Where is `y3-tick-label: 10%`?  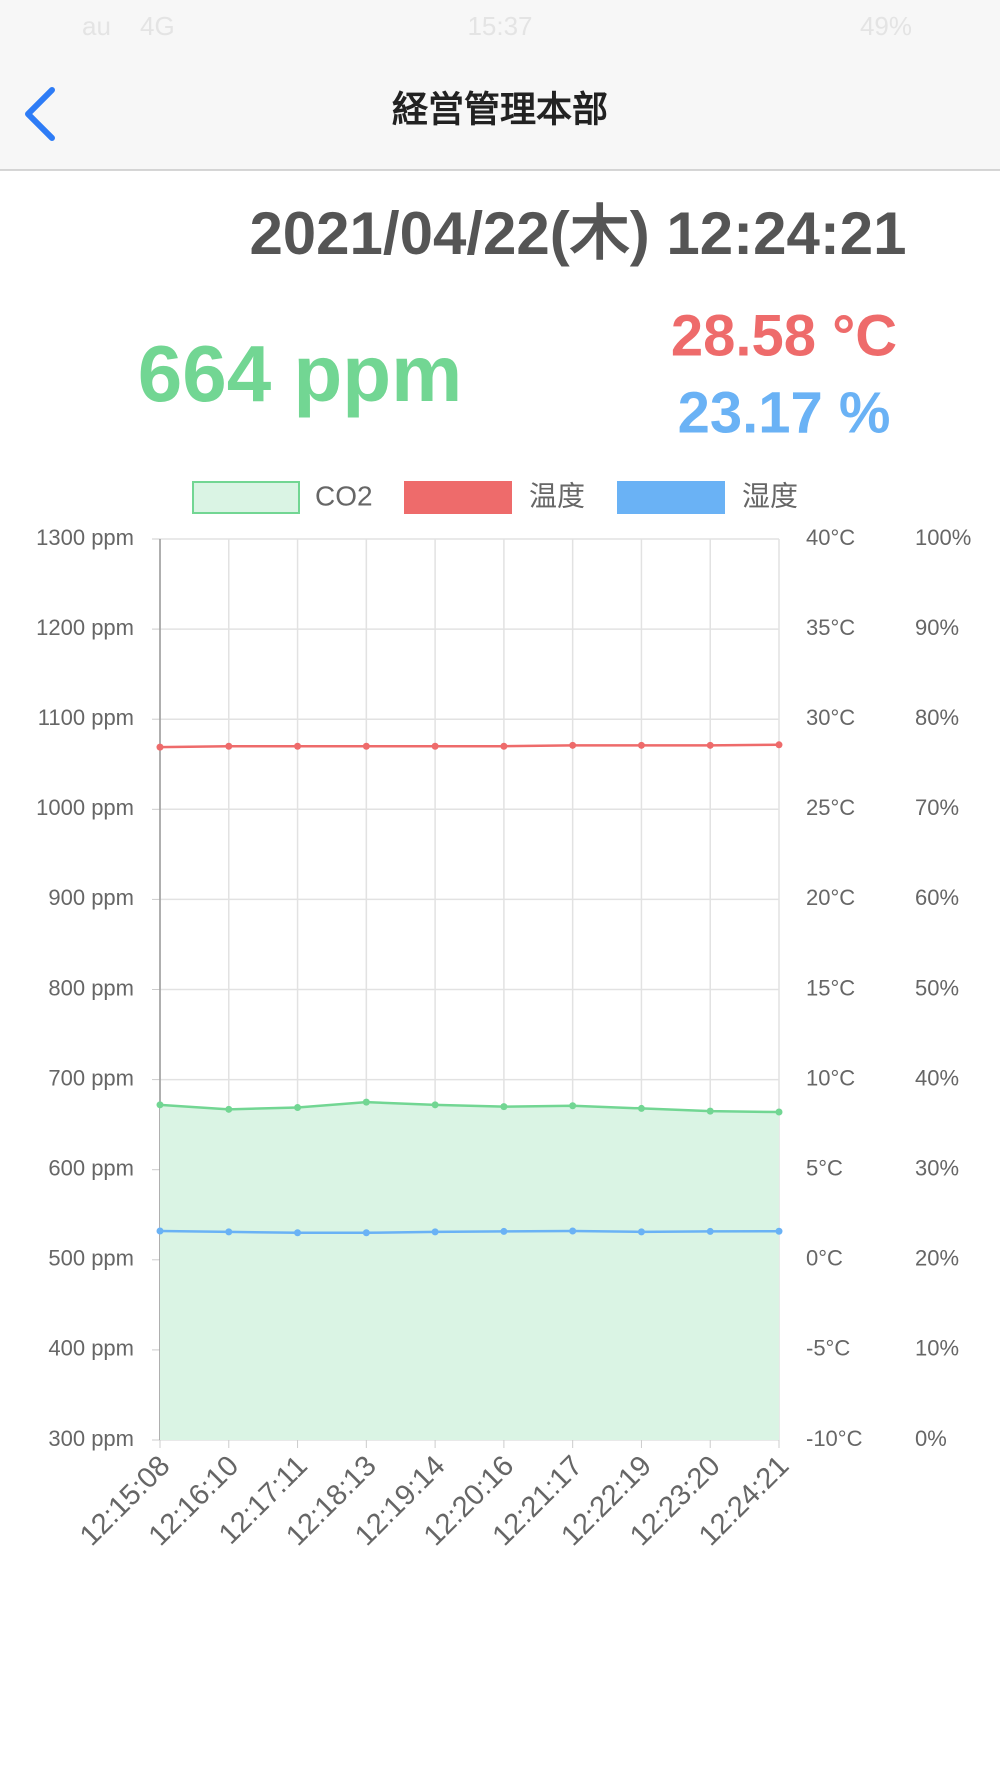 y3-tick-label: 10% is located at coordinates (937, 1348).